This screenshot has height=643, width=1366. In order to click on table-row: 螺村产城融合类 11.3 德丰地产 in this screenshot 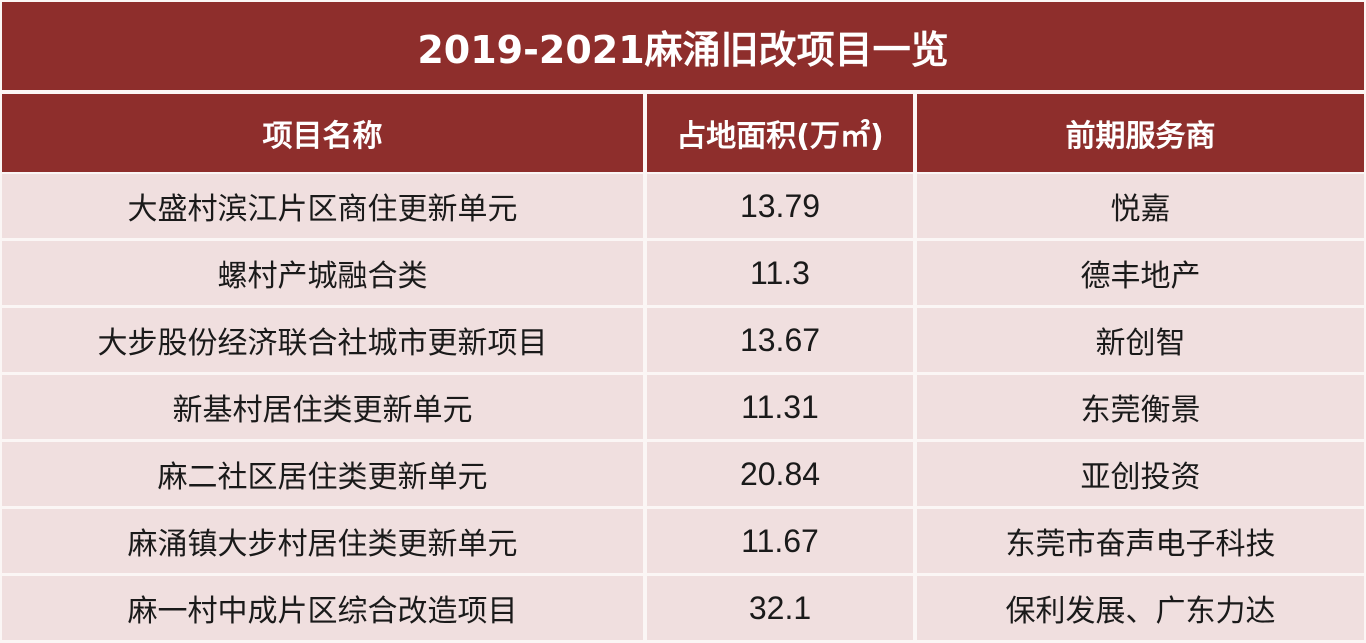, I will do `click(683, 273)`.